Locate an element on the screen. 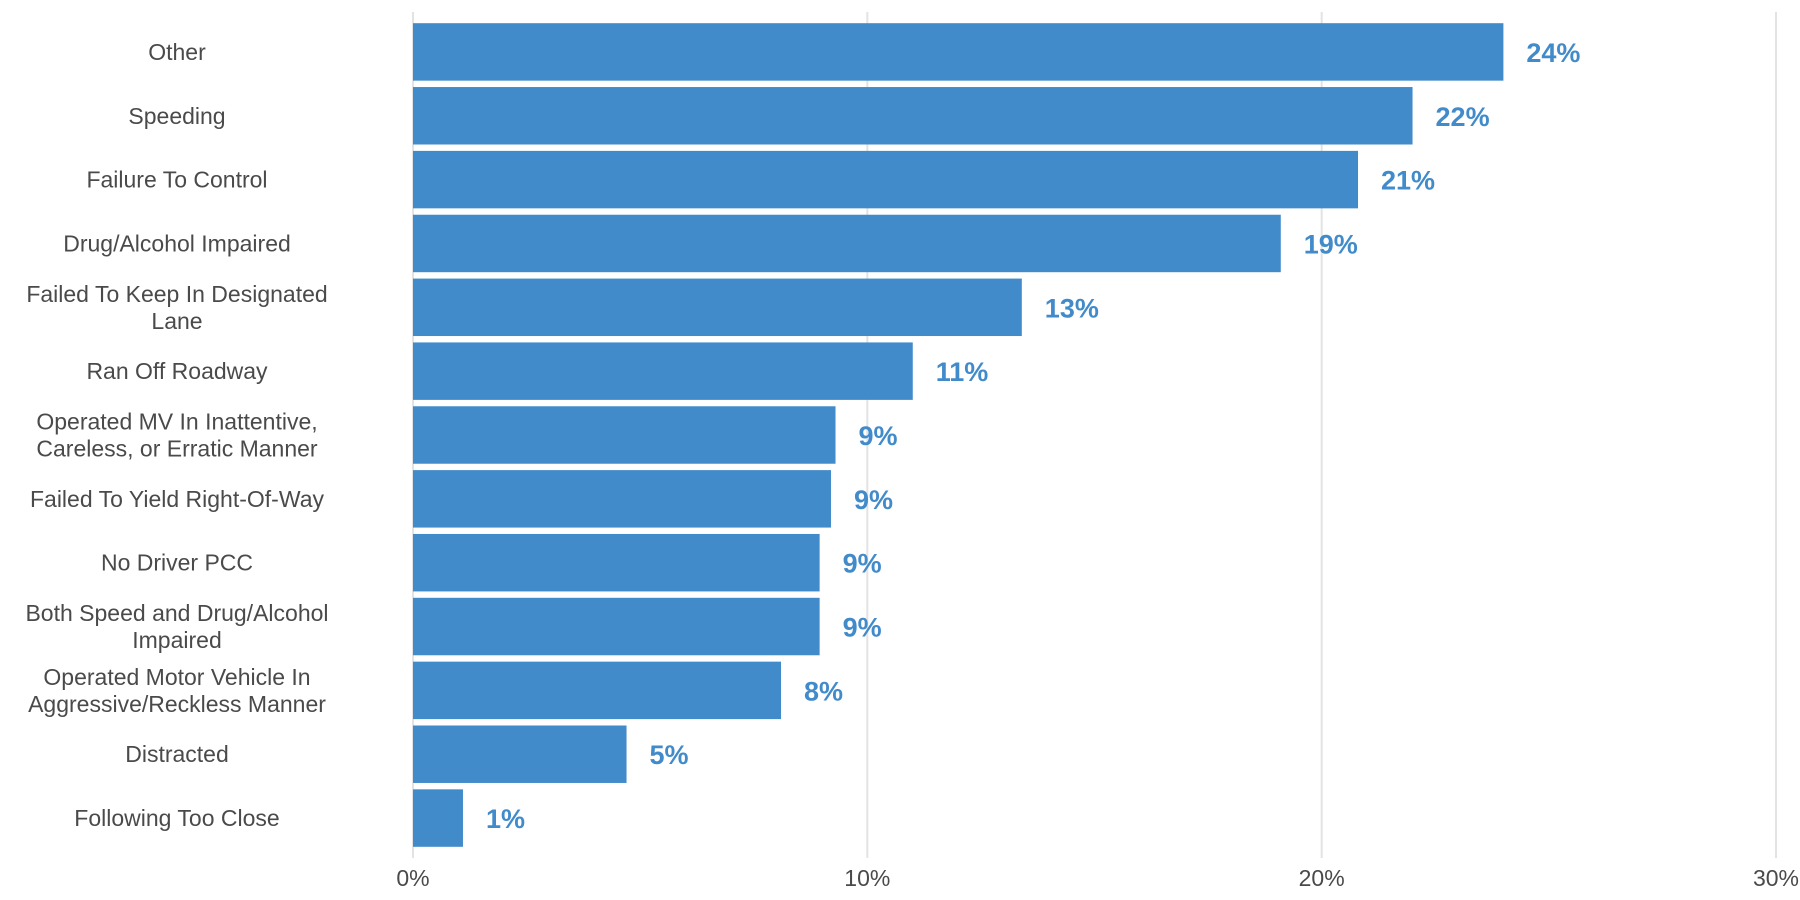 This screenshot has width=1800, height=900. category-label: Failure To Control is located at coordinates (176, 180).